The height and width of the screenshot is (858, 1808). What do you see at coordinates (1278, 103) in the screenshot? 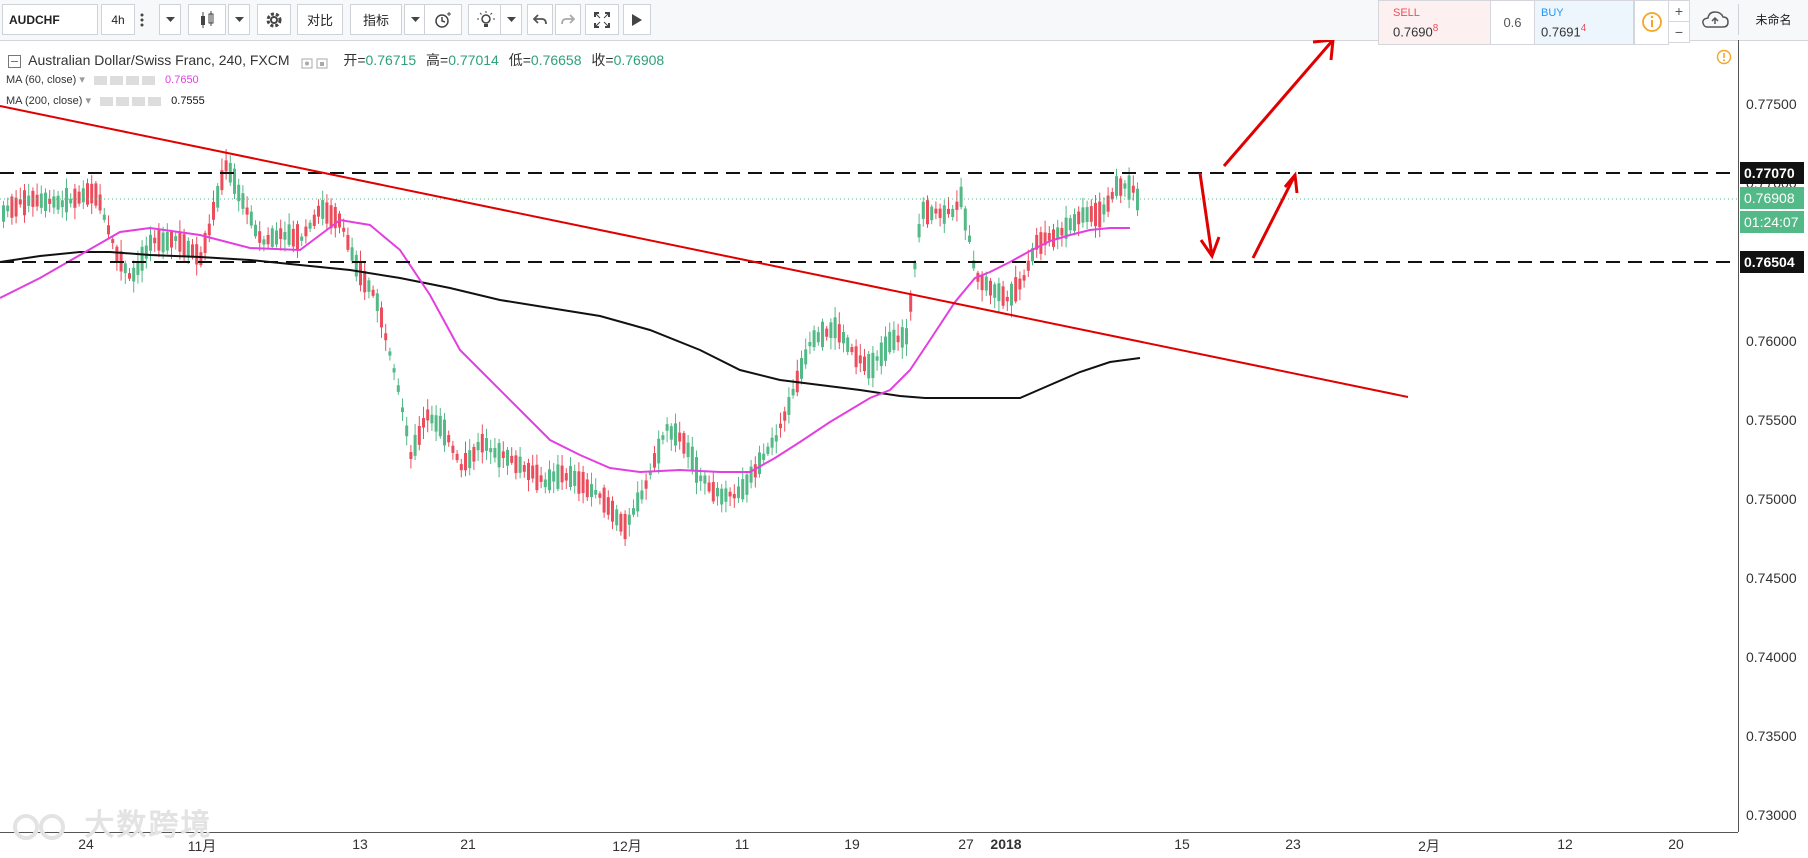
I see `breakout-arrow` at bounding box center [1278, 103].